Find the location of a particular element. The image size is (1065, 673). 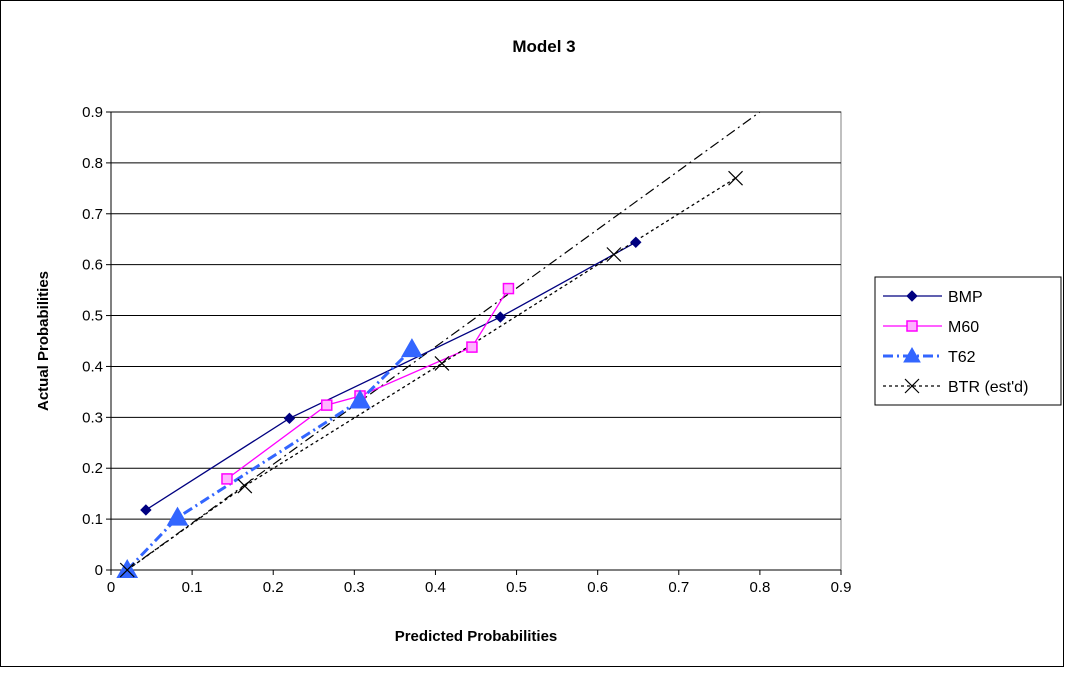

x-tick-label: 0.4 is located at coordinates (435, 587).